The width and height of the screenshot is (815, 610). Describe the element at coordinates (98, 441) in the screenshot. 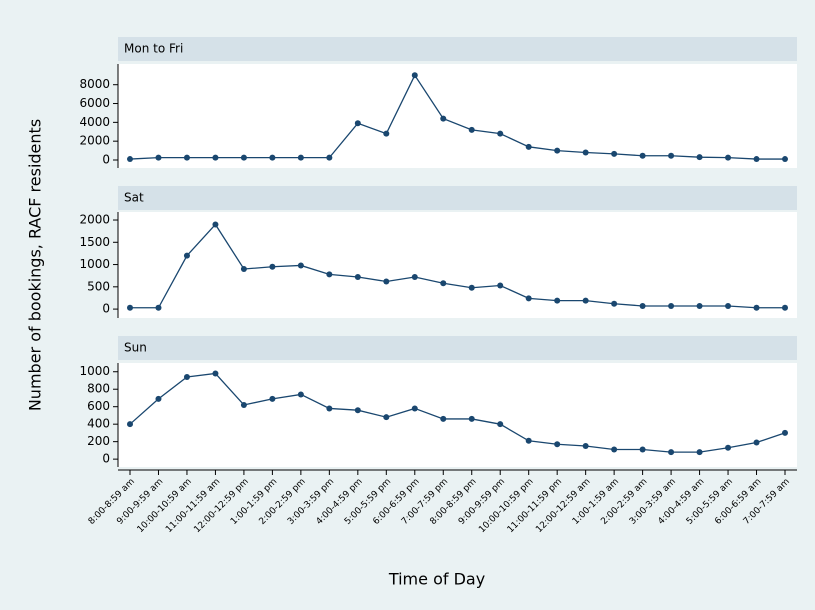

I see `y-tick-label: 200` at that location.